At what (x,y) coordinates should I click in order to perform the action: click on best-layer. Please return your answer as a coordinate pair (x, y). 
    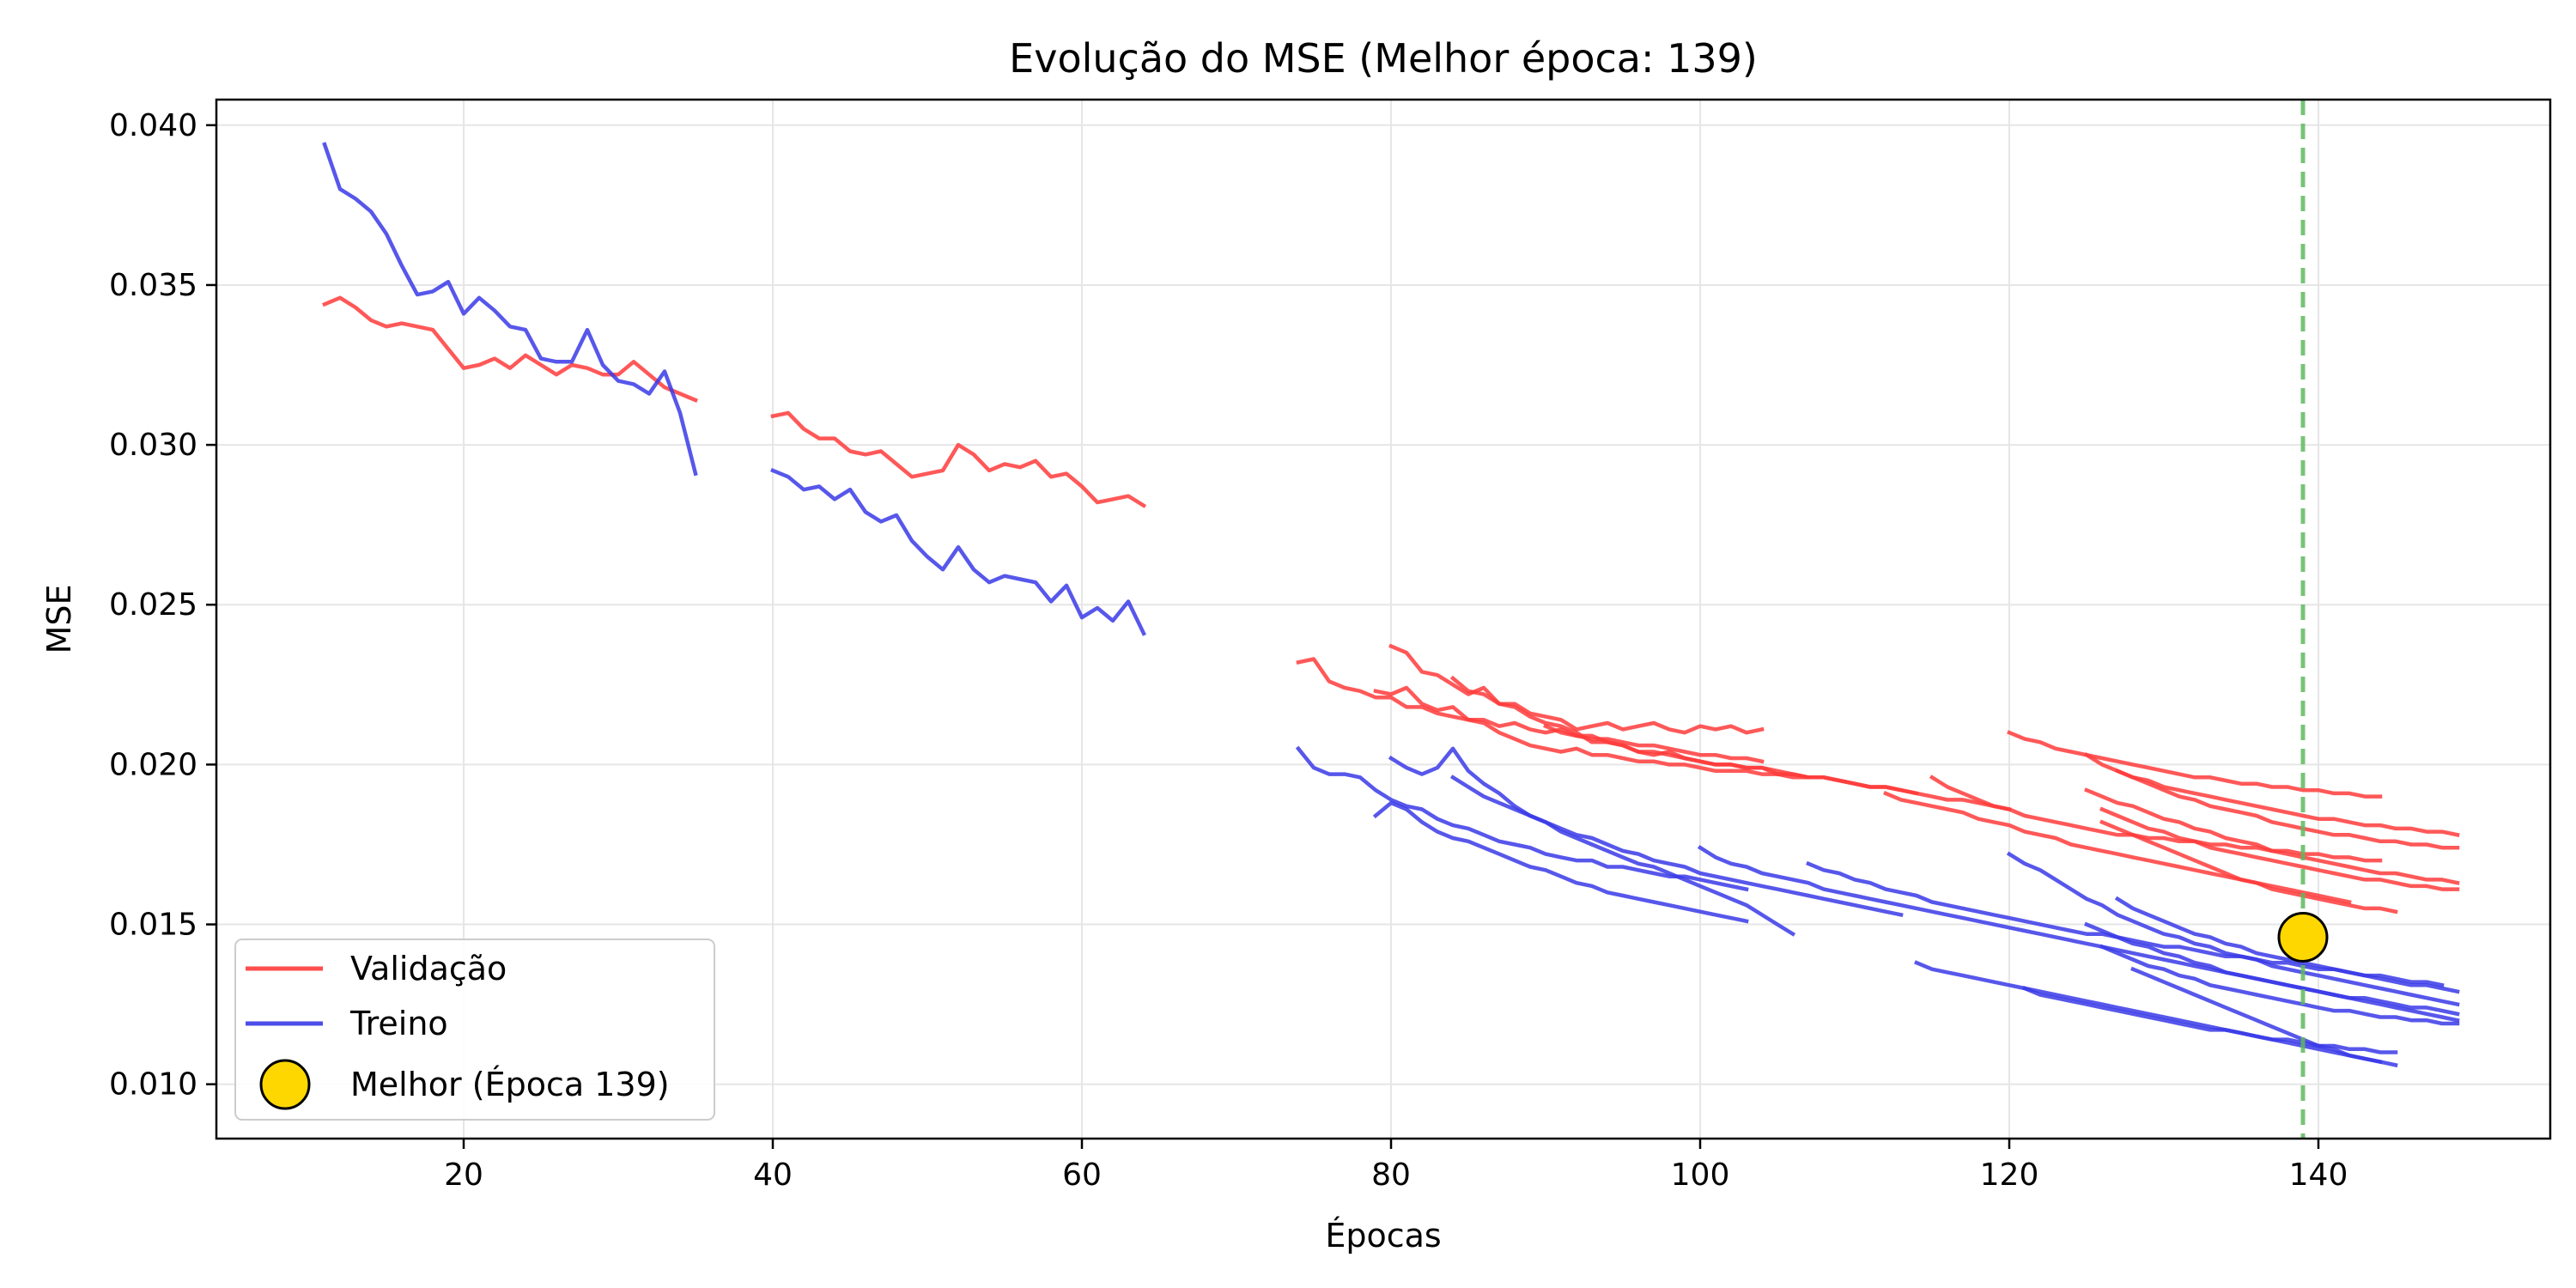
    Looking at the image, I should click on (2303, 619).